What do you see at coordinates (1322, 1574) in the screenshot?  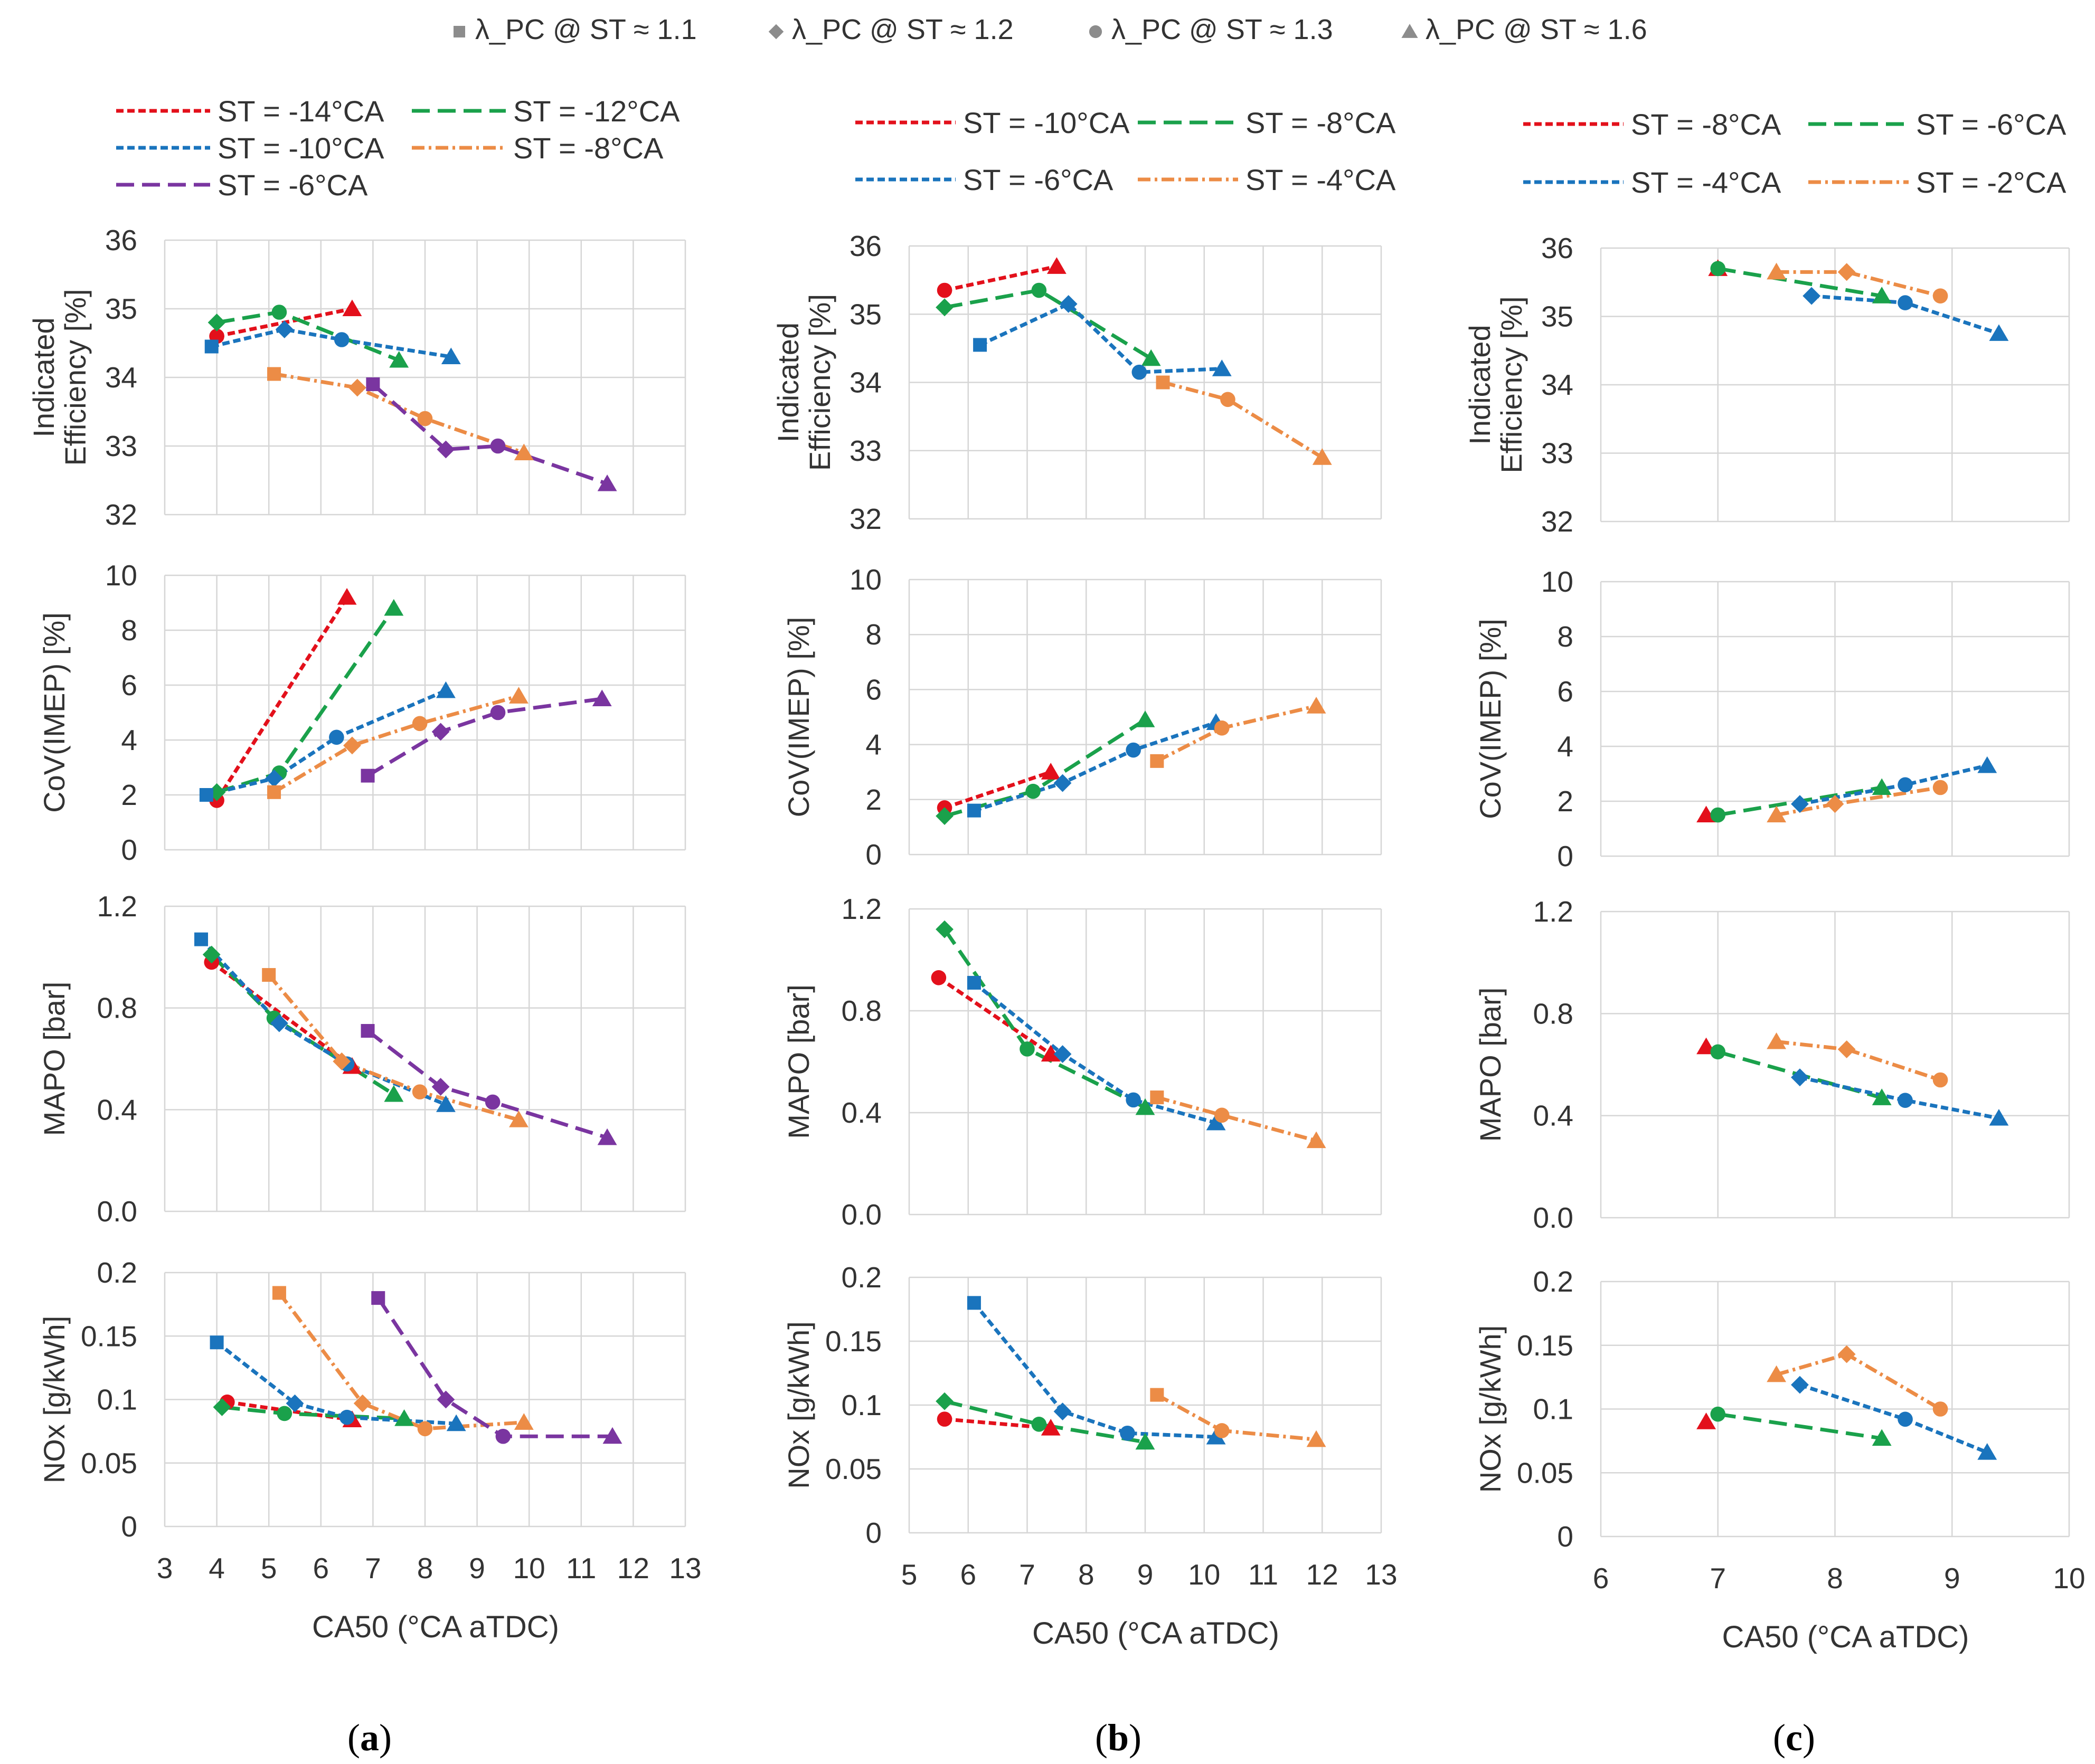 I see `x-tick-label: 12` at bounding box center [1322, 1574].